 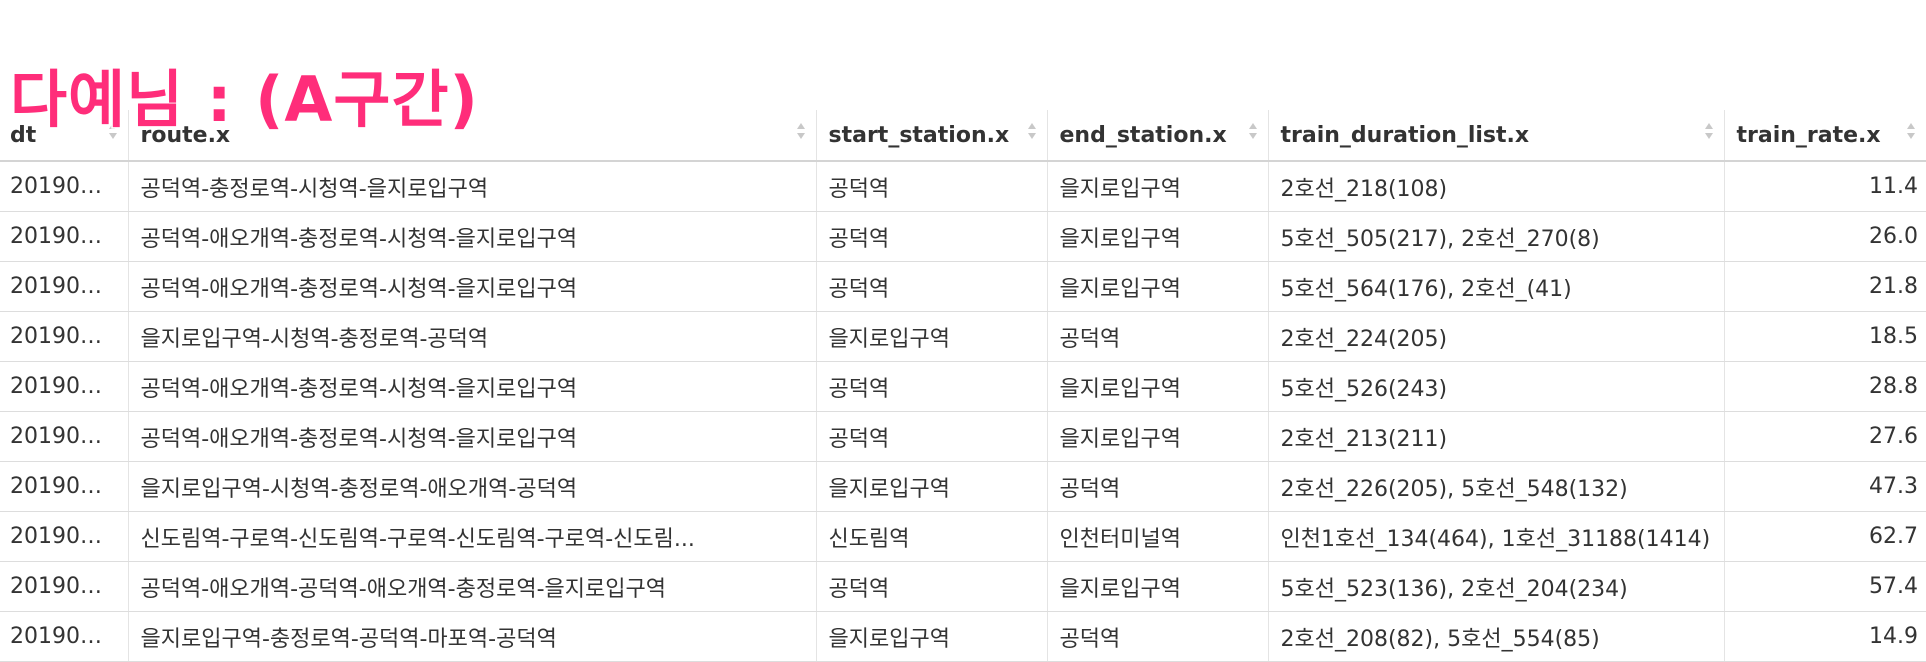 What do you see at coordinates (1825, 636) in the screenshot?
I see `cell-train-rate: 14.9` at bounding box center [1825, 636].